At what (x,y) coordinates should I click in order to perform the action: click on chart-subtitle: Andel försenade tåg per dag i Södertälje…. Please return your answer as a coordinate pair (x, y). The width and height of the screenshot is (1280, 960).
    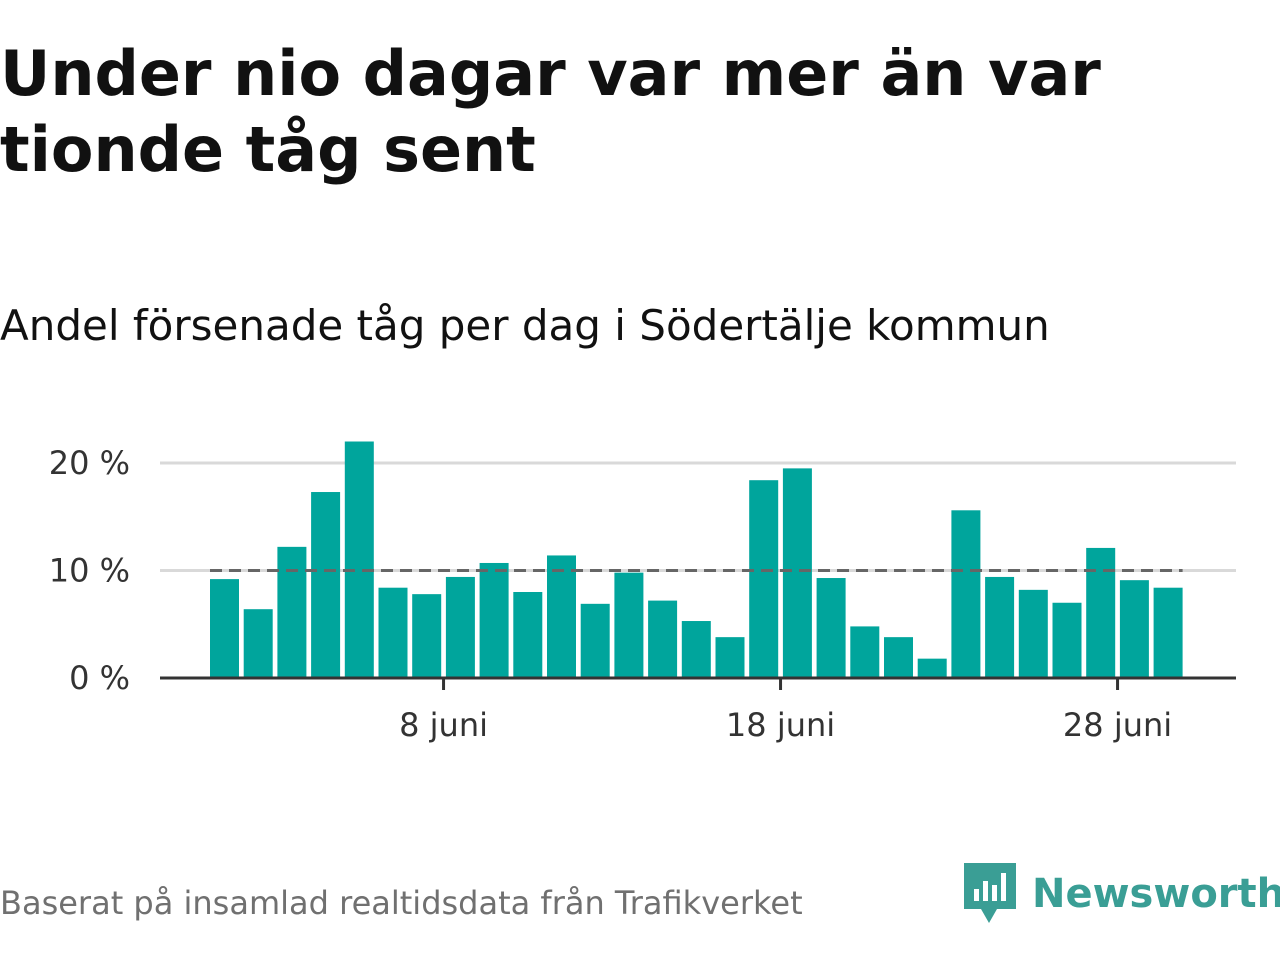
    Looking at the image, I should click on (525, 325).